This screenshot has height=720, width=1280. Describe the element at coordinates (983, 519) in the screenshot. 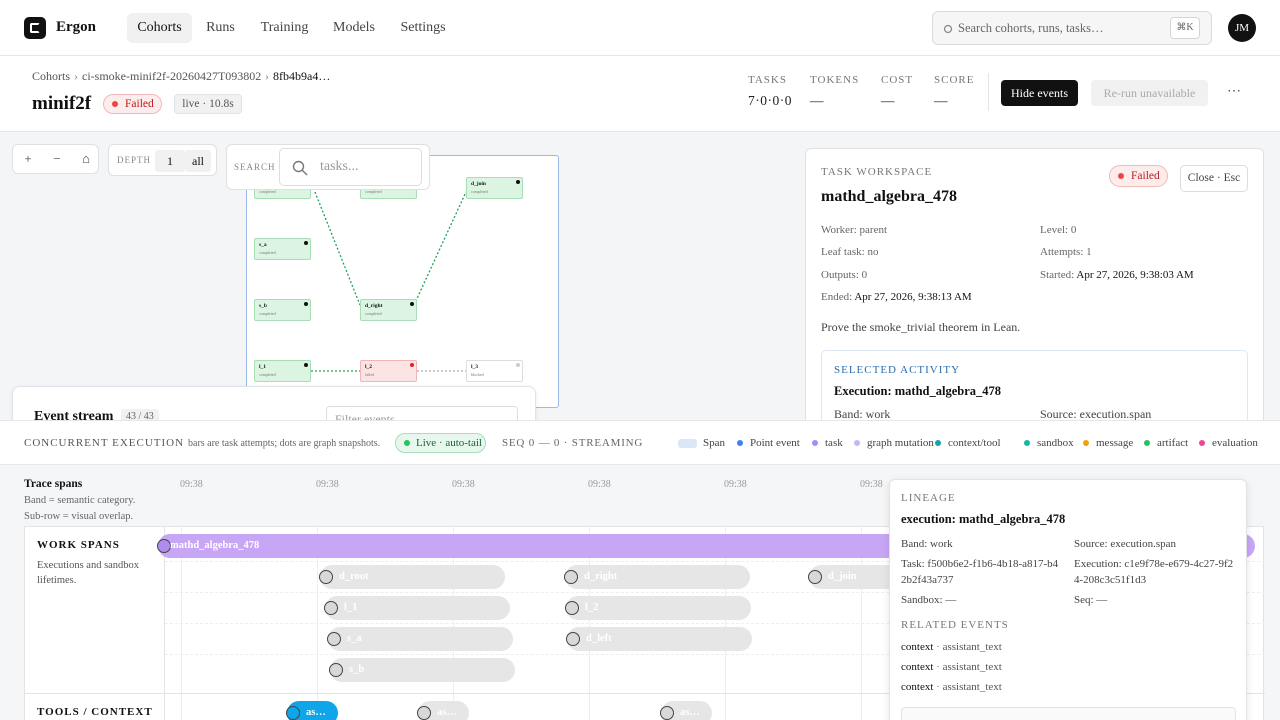

I see `lineage-title: execution: mathd_algebra_478` at that location.